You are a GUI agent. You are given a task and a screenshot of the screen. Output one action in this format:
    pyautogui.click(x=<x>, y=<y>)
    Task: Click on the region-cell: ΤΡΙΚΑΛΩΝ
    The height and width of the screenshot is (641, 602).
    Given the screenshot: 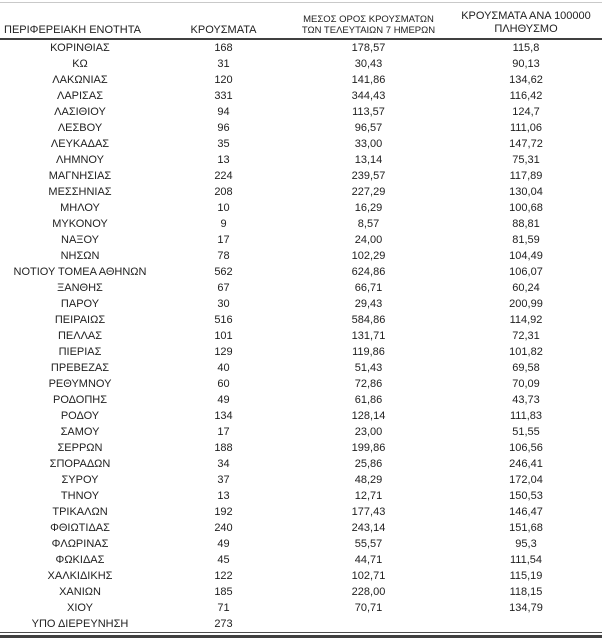 What is the action you would take?
    pyautogui.click(x=80, y=512)
    